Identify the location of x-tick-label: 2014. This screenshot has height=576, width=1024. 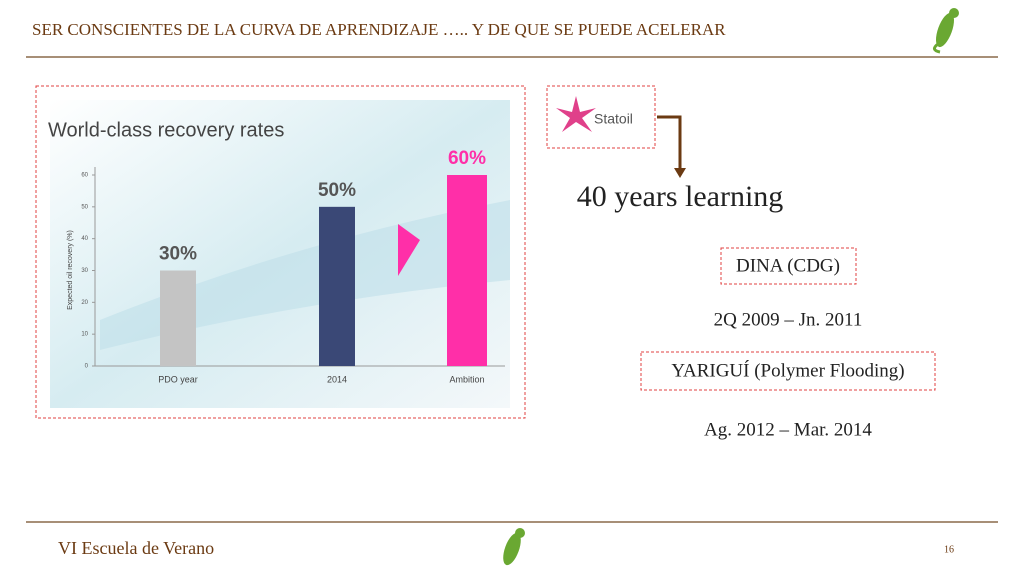
(337, 379).